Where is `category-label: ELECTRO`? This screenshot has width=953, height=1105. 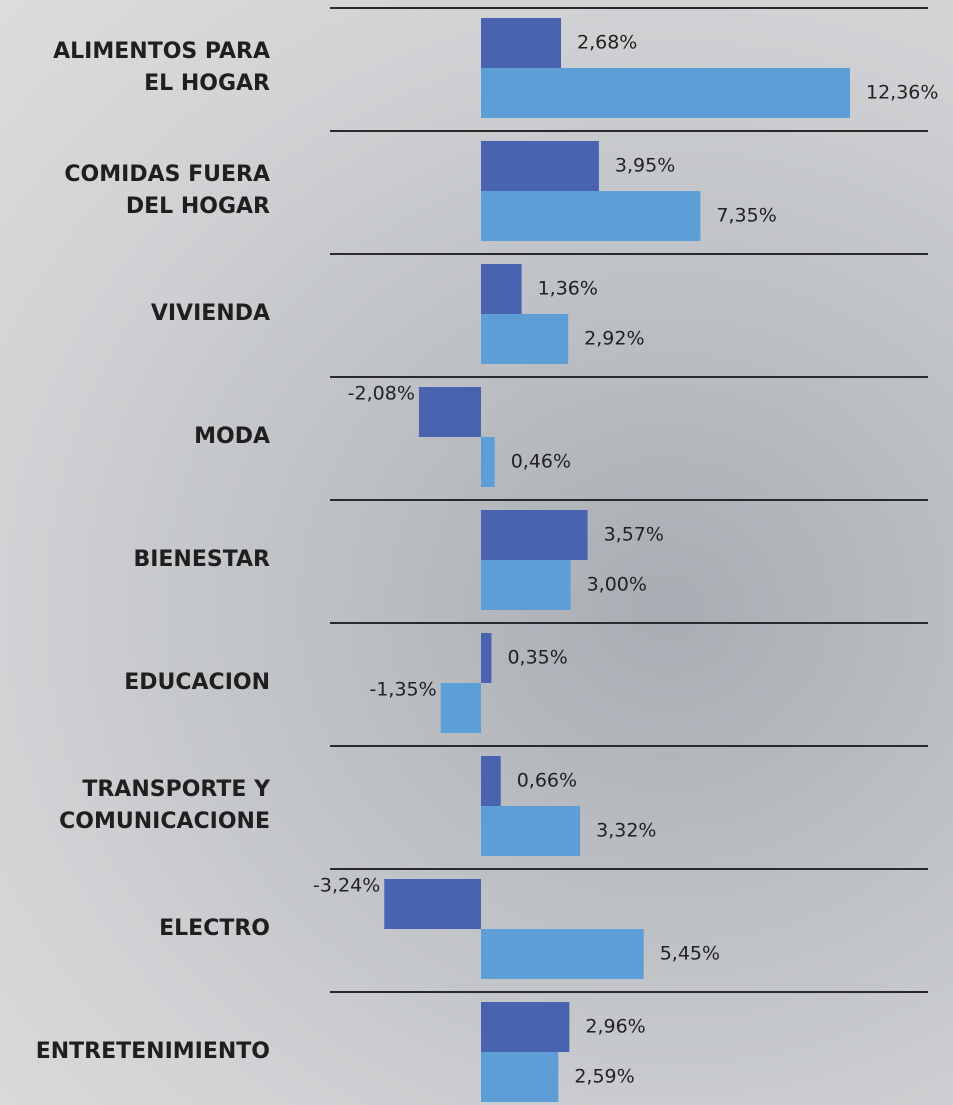 category-label: ELECTRO is located at coordinates (214, 928).